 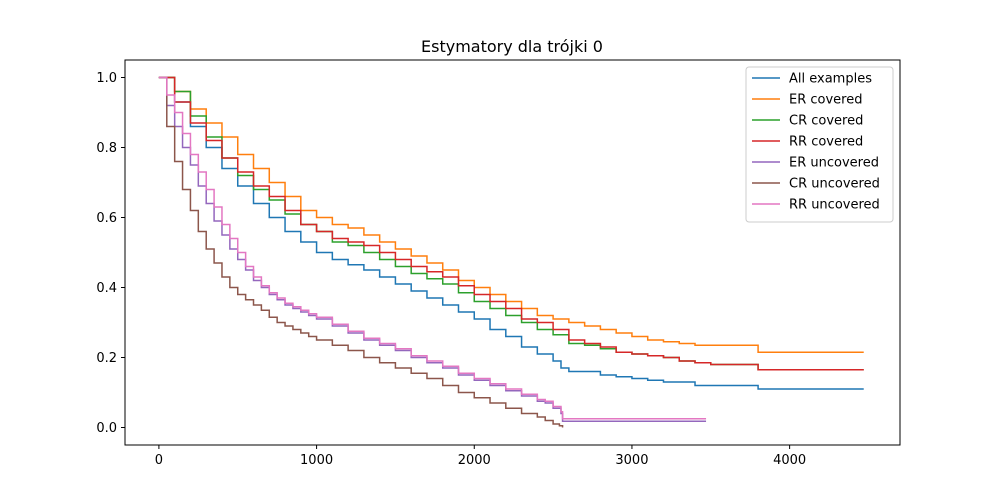 I want to click on legend-label: RR uncovered, so click(x=834, y=205).